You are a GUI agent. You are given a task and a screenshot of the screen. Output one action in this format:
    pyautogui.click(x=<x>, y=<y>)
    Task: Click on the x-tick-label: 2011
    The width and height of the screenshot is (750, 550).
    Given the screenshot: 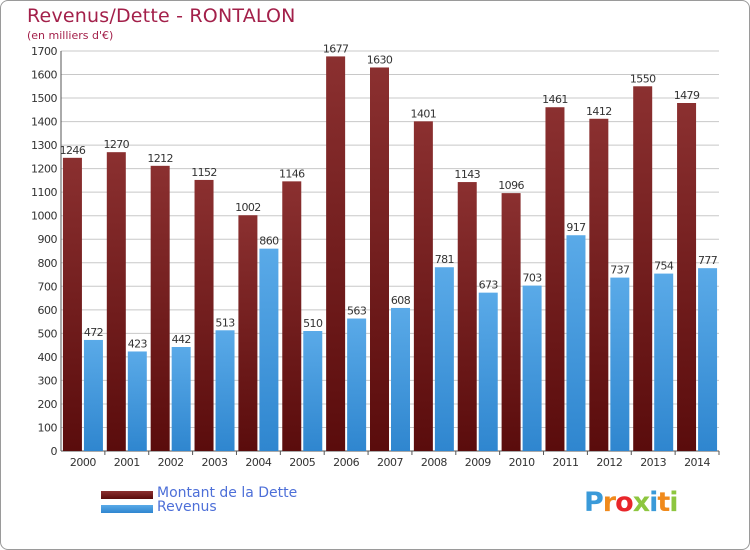 What is the action you would take?
    pyautogui.click(x=565, y=462)
    